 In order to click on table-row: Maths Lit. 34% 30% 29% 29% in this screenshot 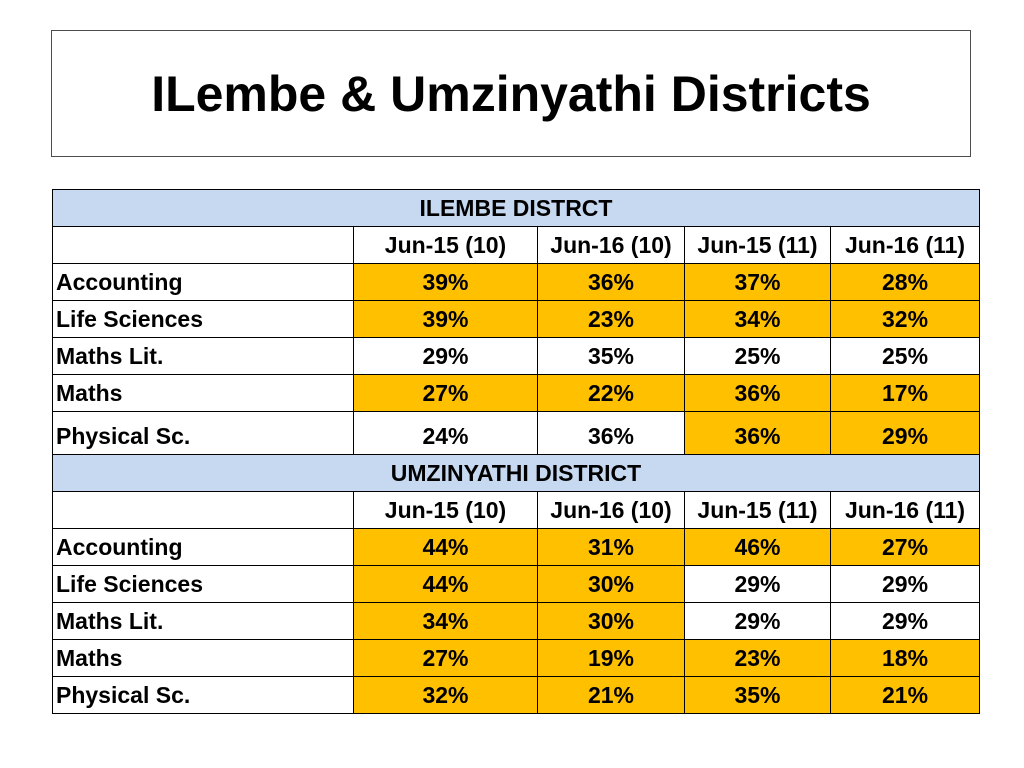, I will do `click(516, 621)`.